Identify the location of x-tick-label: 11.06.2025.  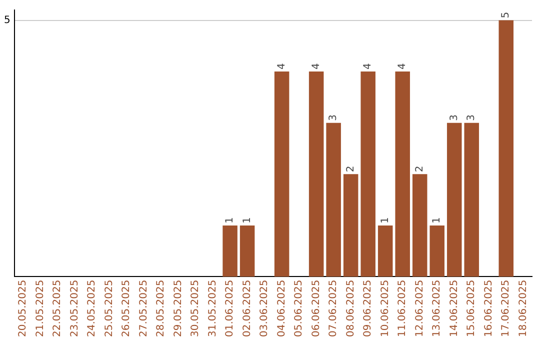
(402, 309).